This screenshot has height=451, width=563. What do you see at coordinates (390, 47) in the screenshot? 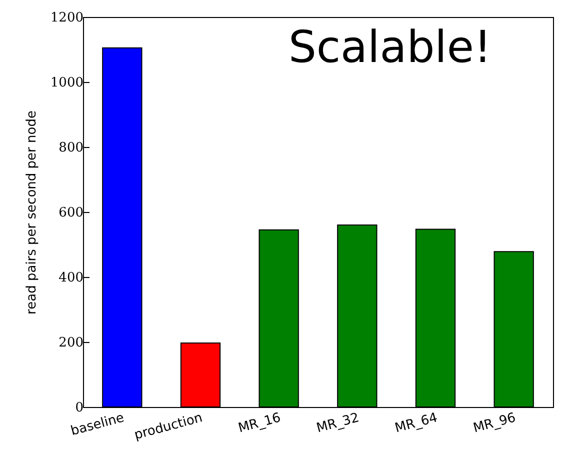
I see `annotation: Scalable!` at bounding box center [390, 47].